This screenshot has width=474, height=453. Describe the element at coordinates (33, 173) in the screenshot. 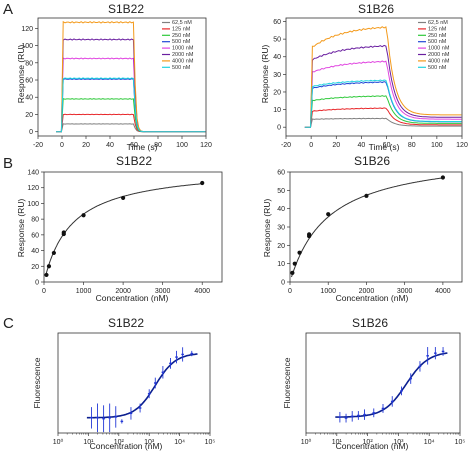

I see `y-tick-label: 140` at that location.